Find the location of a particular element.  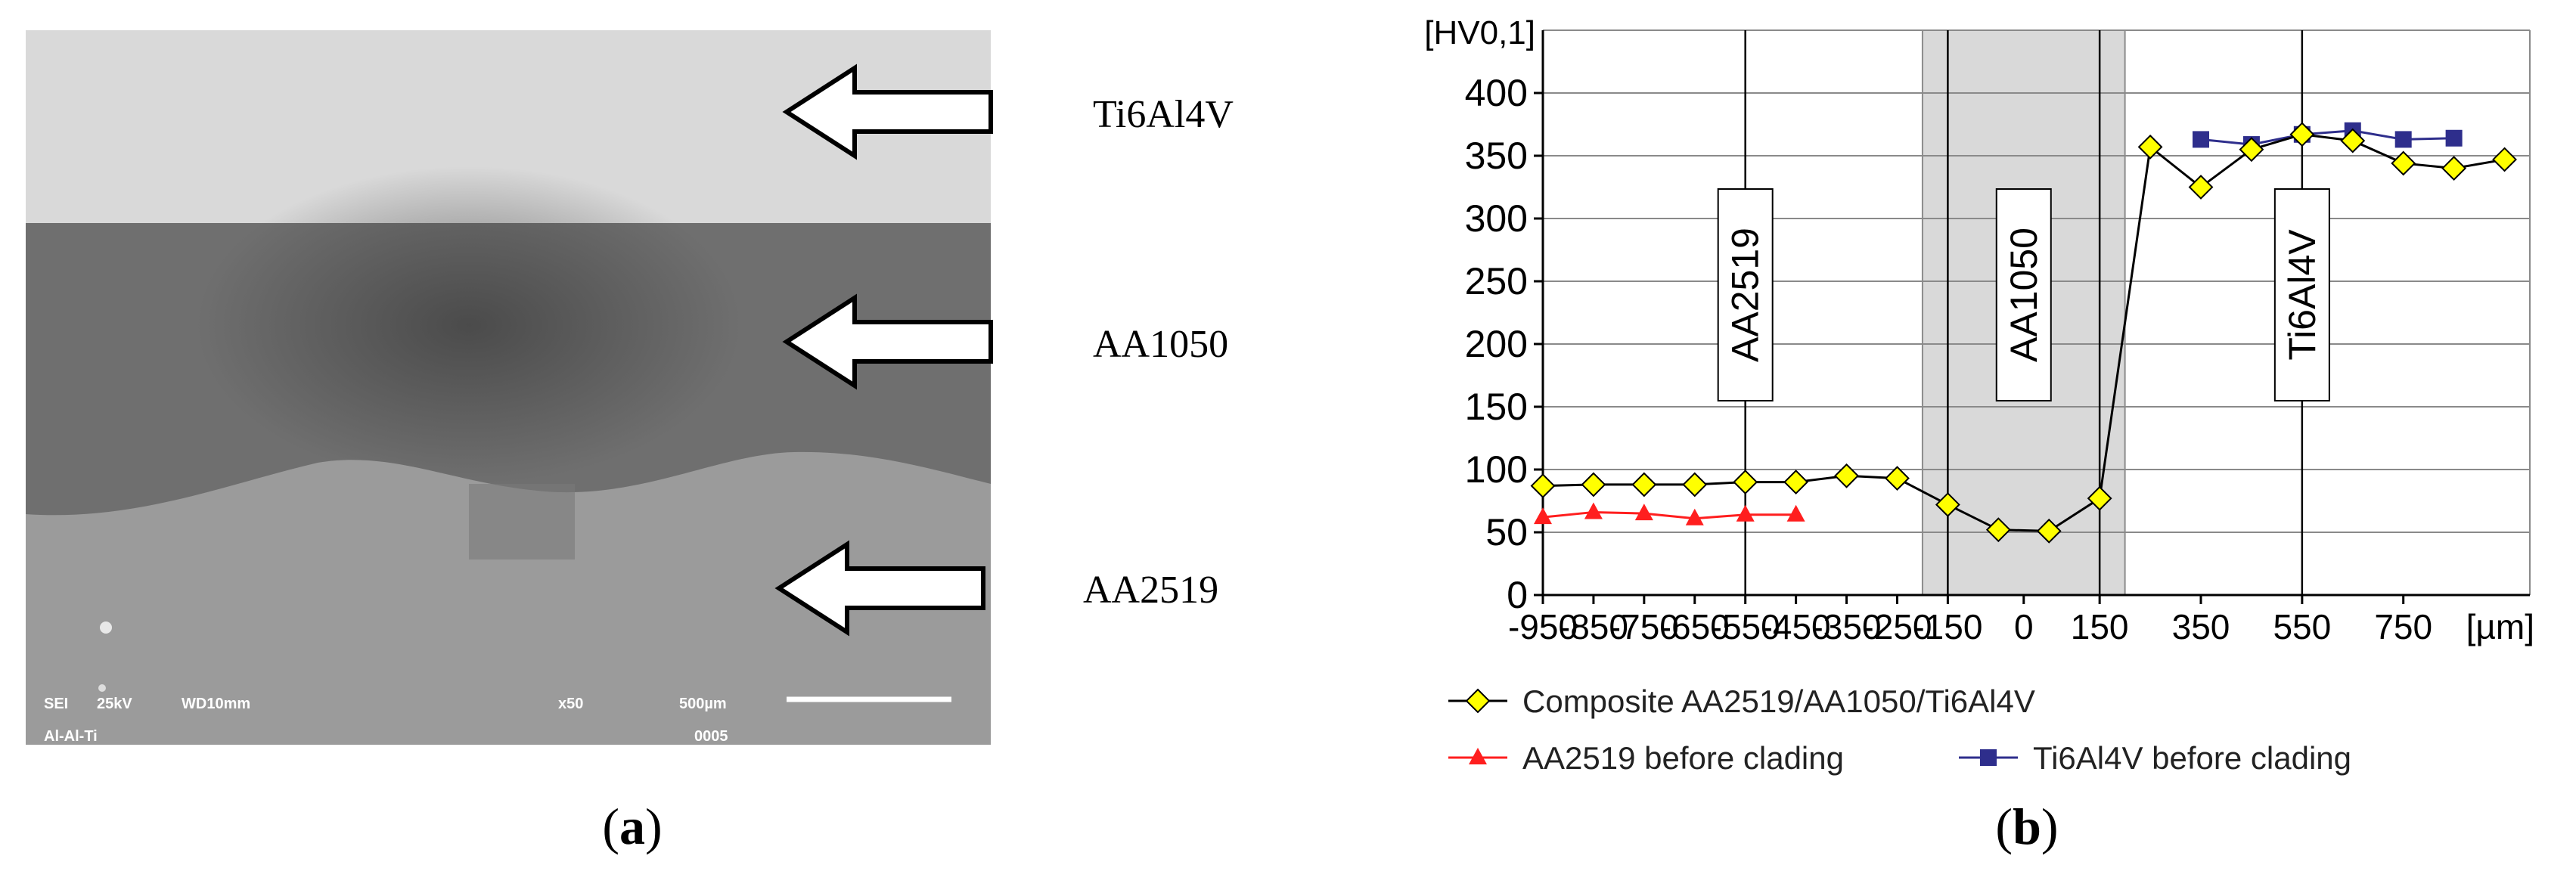

y-tick-label: 300 is located at coordinates (1496, 218).